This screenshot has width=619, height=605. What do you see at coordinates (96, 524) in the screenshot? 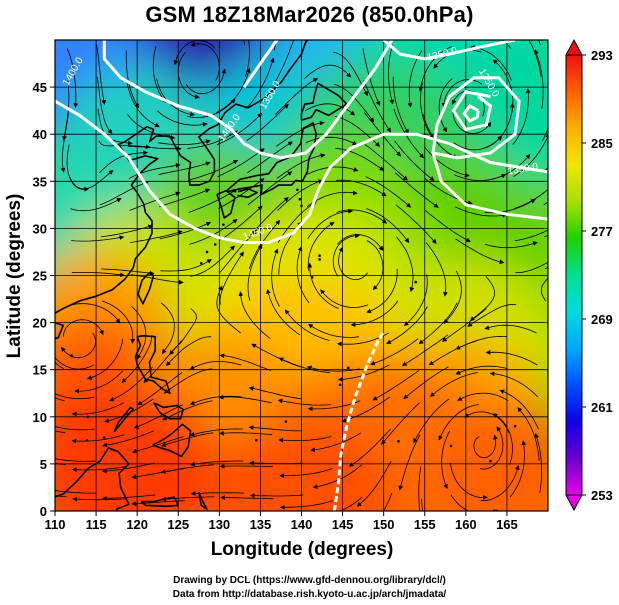
I see `x-tick-label: 115` at bounding box center [96, 524].